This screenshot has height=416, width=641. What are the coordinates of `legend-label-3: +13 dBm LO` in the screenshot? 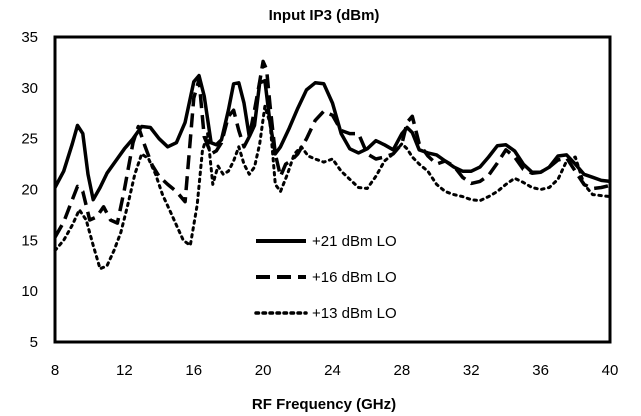 It's located at (354, 313).